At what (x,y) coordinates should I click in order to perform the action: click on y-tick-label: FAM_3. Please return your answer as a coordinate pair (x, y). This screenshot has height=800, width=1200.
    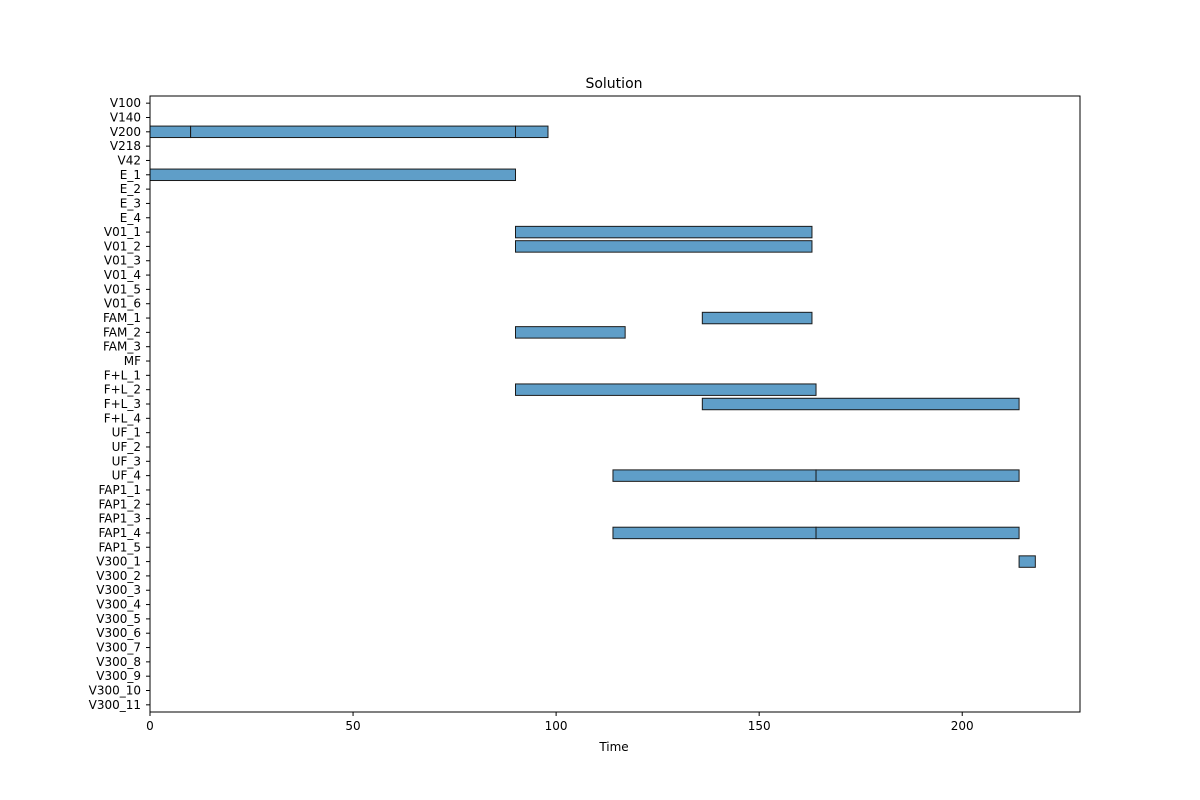
    Looking at the image, I should click on (122, 347).